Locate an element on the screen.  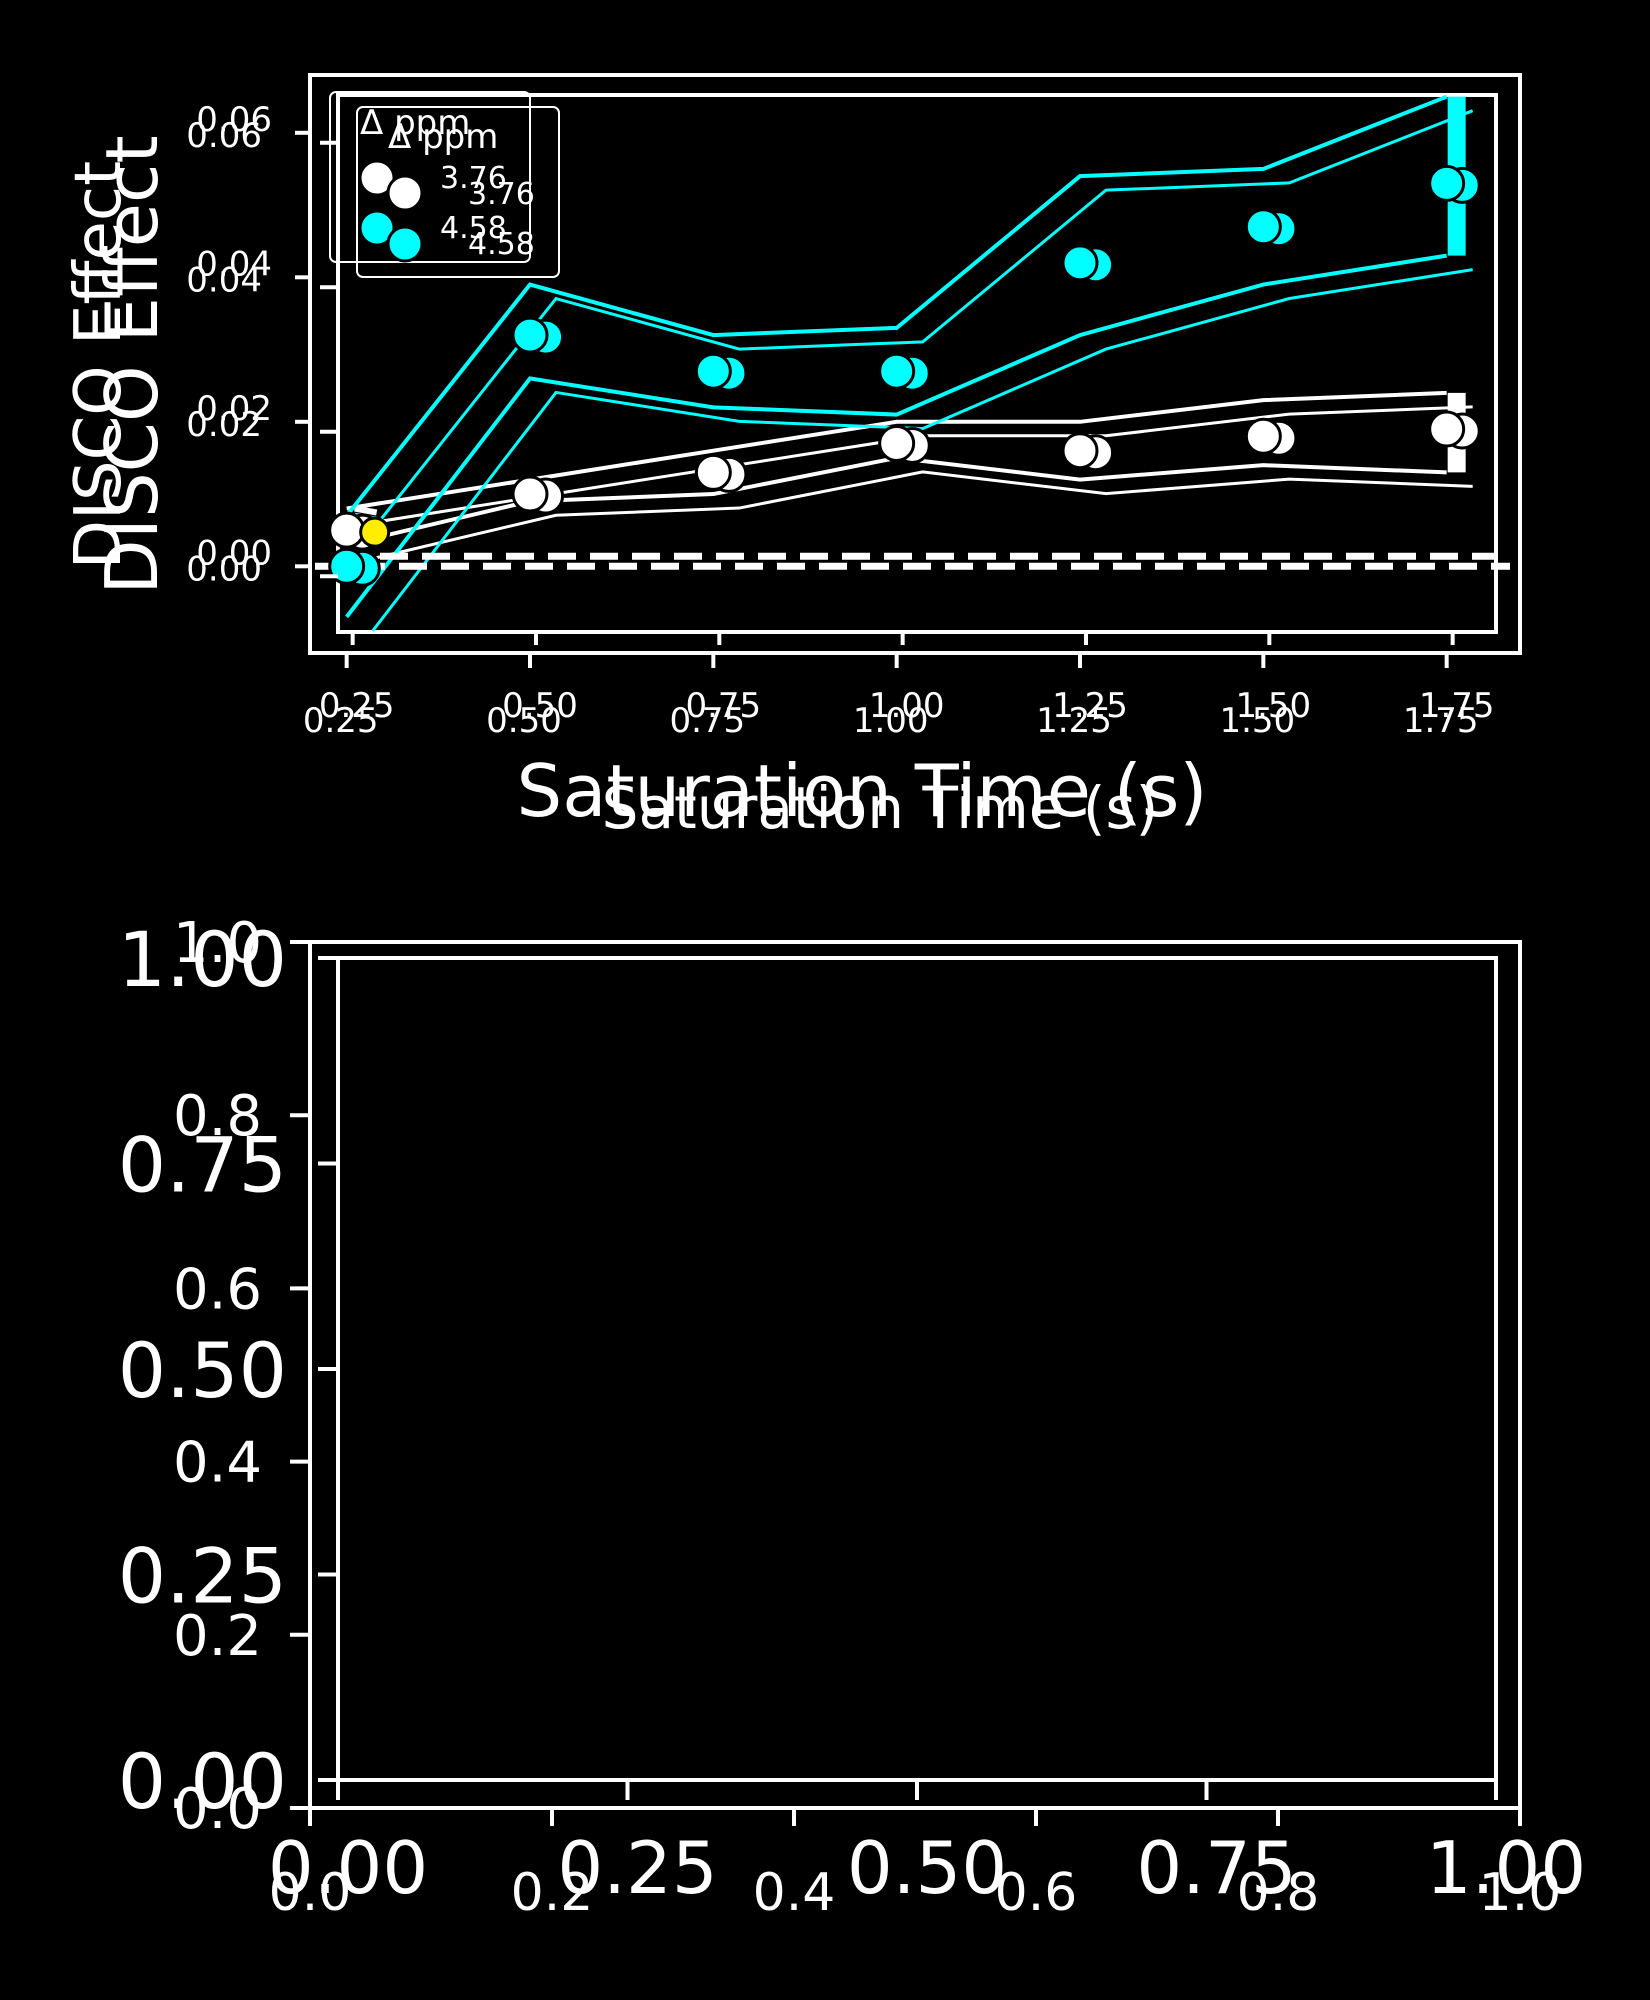
x-tick-label-offset: 1.75 is located at coordinates (1441, 721).